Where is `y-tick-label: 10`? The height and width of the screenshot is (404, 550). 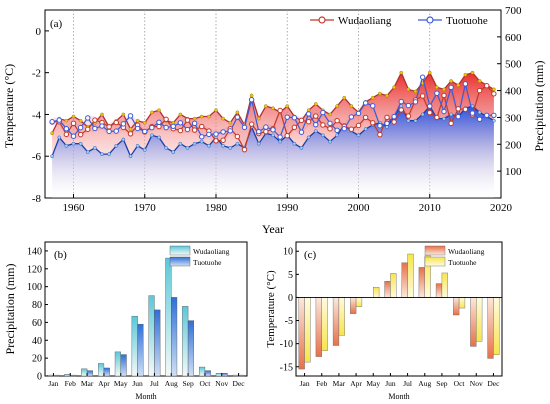
y-tick-label: 10 is located at coordinates (288, 252).